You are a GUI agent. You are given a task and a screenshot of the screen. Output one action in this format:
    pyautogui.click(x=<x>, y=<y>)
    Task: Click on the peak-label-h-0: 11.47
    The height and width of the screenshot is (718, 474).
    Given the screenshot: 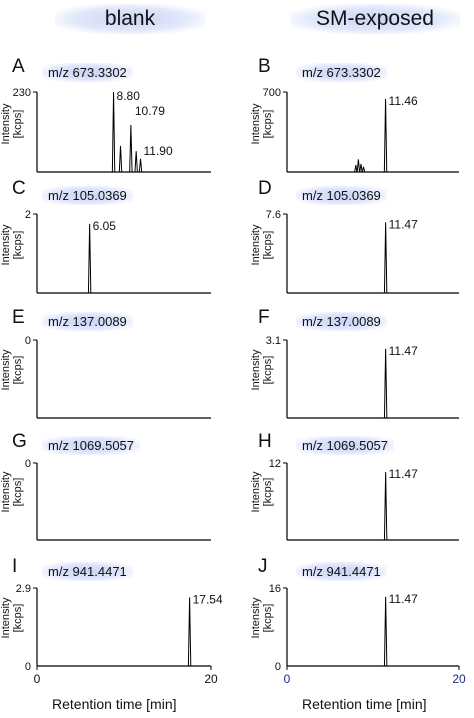 What is the action you would take?
    pyautogui.click(x=403, y=474)
    